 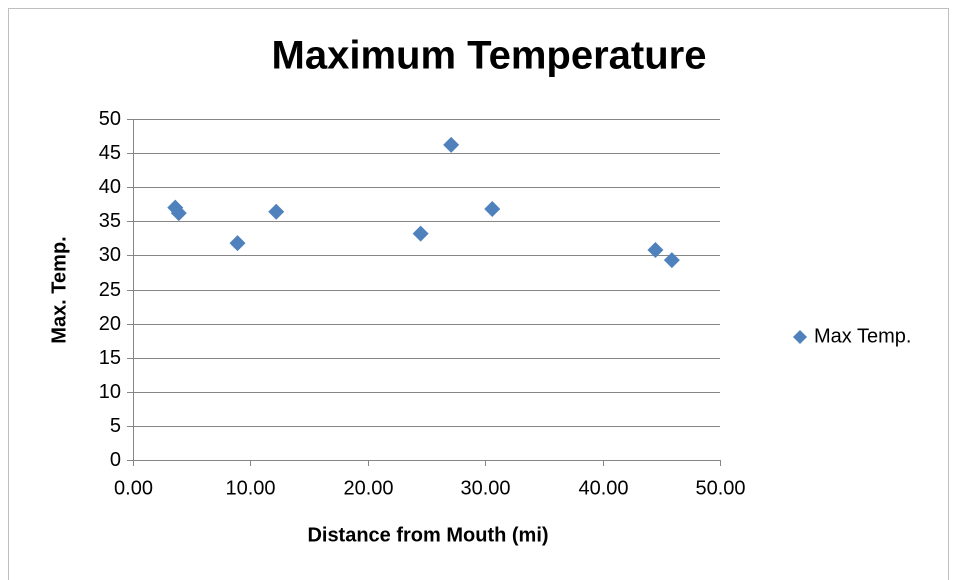 What do you see at coordinates (110, 255) in the screenshot?
I see `y-tick-label: 30` at bounding box center [110, 255].